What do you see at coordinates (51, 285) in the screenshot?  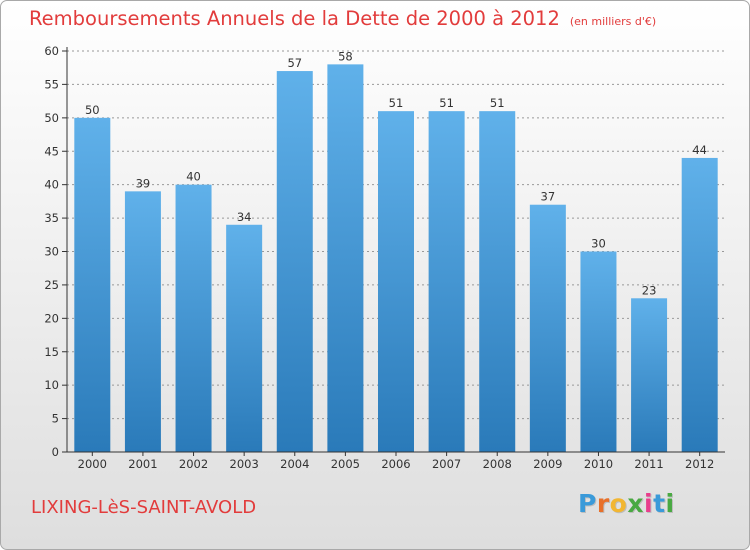 I see `y-tick-label: 25` at bounding box center [51, 285].